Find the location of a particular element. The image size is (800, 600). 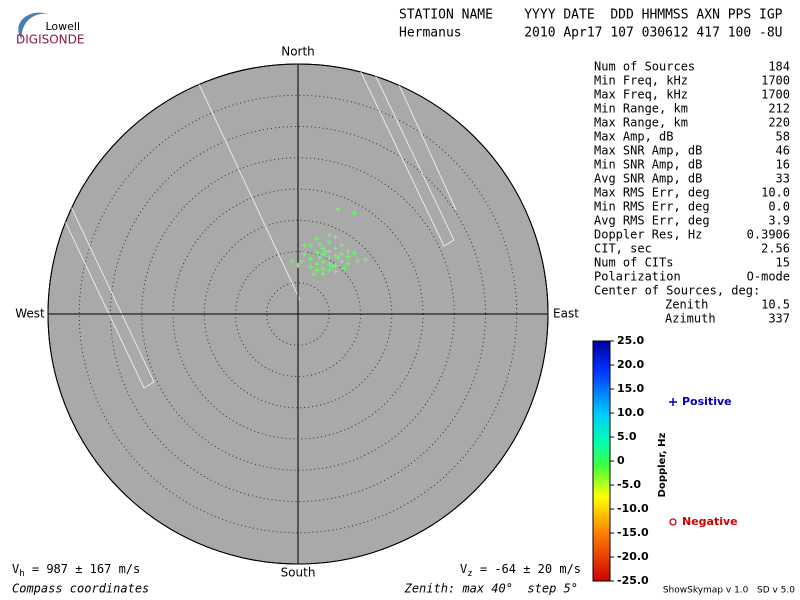

stat-value: 3.9 is located at coordinates (779, 221).